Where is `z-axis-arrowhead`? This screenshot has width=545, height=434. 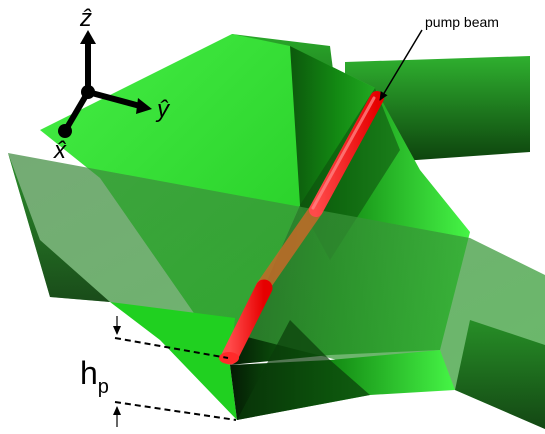
z-axis-arrowhead is located at coordinates (88, 37).